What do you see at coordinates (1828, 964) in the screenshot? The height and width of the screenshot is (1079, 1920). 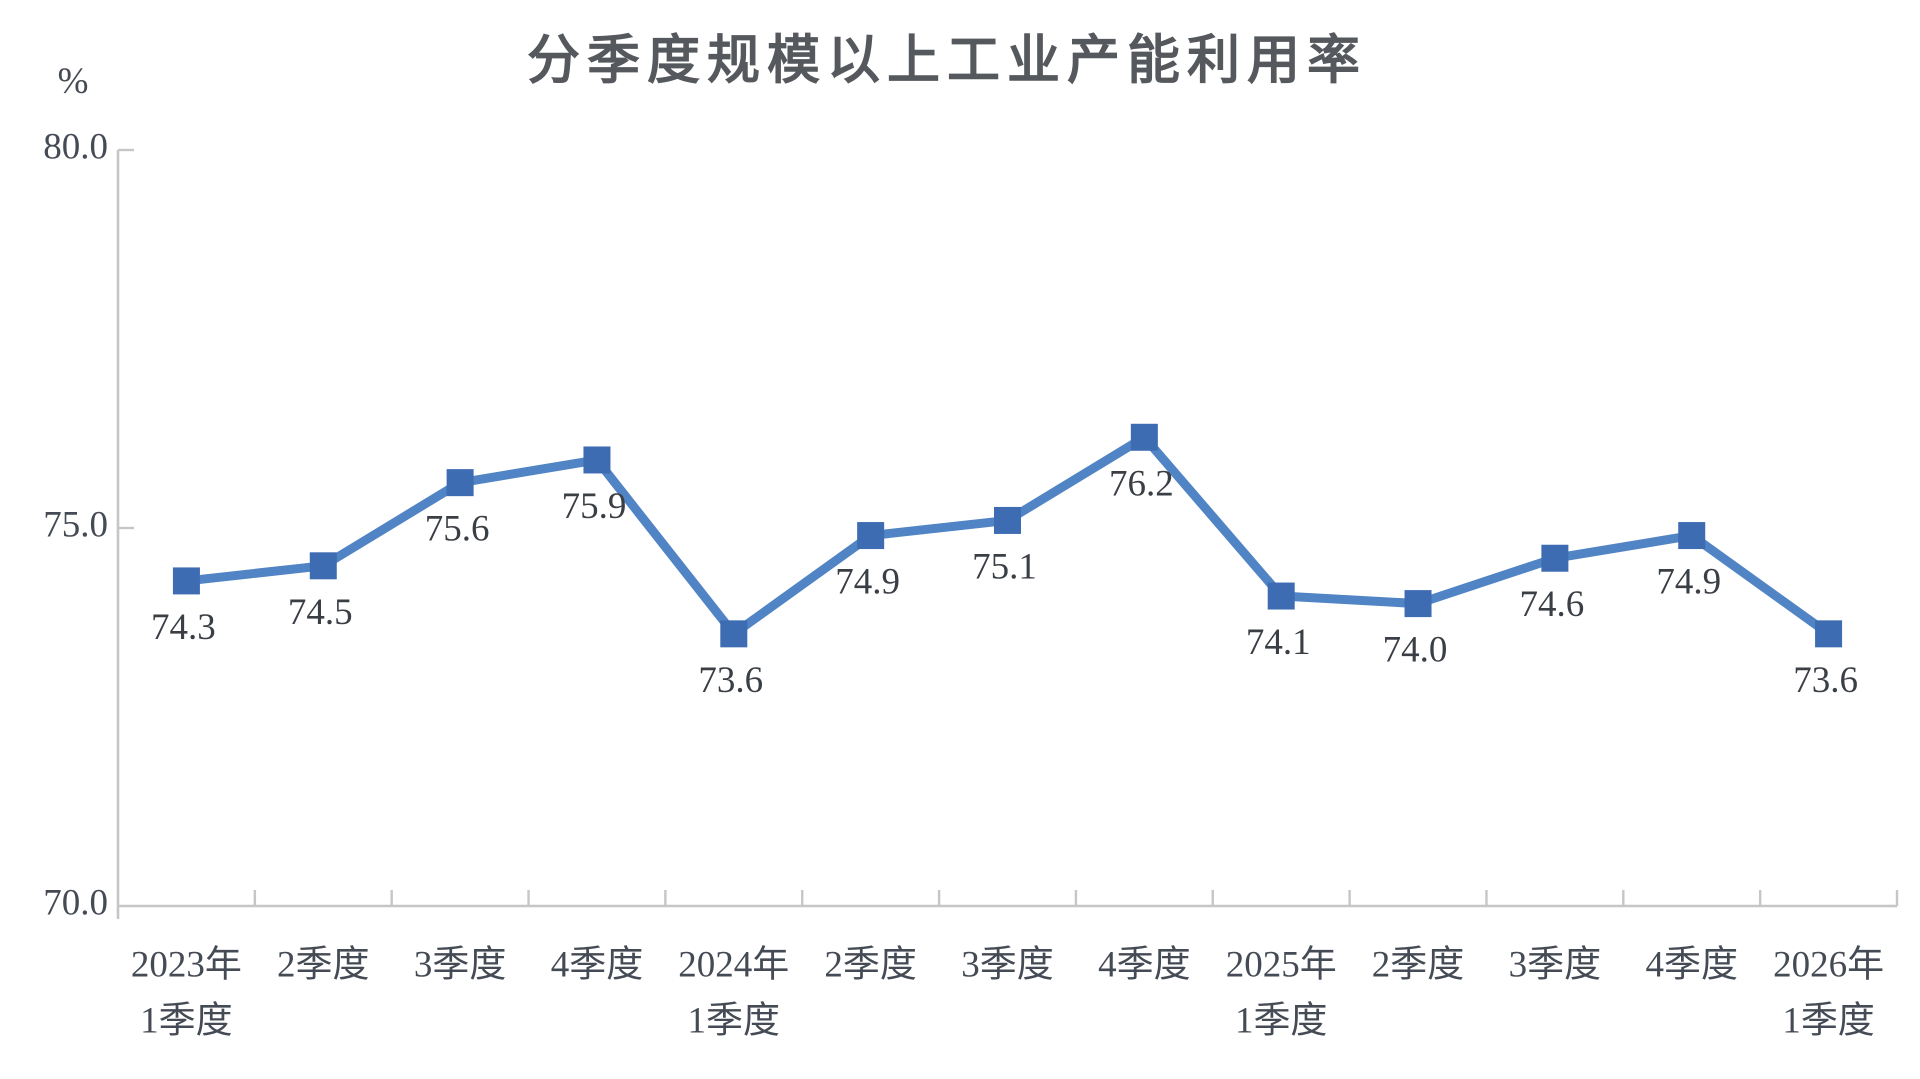 I see `x-tick-label: 2026年` at bounding box center [1828, 964].